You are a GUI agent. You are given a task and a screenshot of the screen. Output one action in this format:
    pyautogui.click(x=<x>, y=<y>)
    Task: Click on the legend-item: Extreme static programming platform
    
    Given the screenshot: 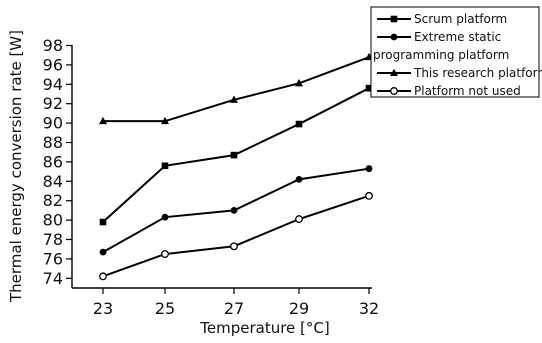 What is the action you would take?
    pyautogui.click(x=441, y=46)
    